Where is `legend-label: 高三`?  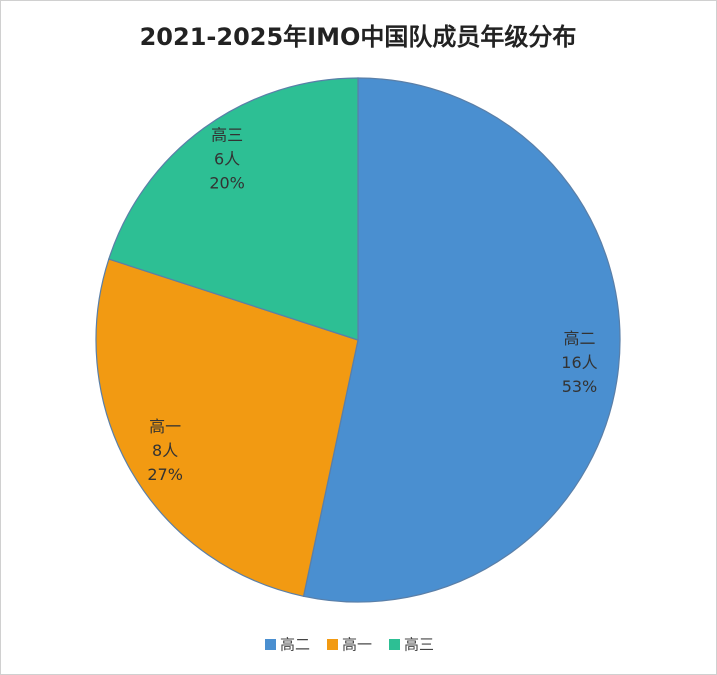 legend-label: 高三 is located at coordinates (419, 645).